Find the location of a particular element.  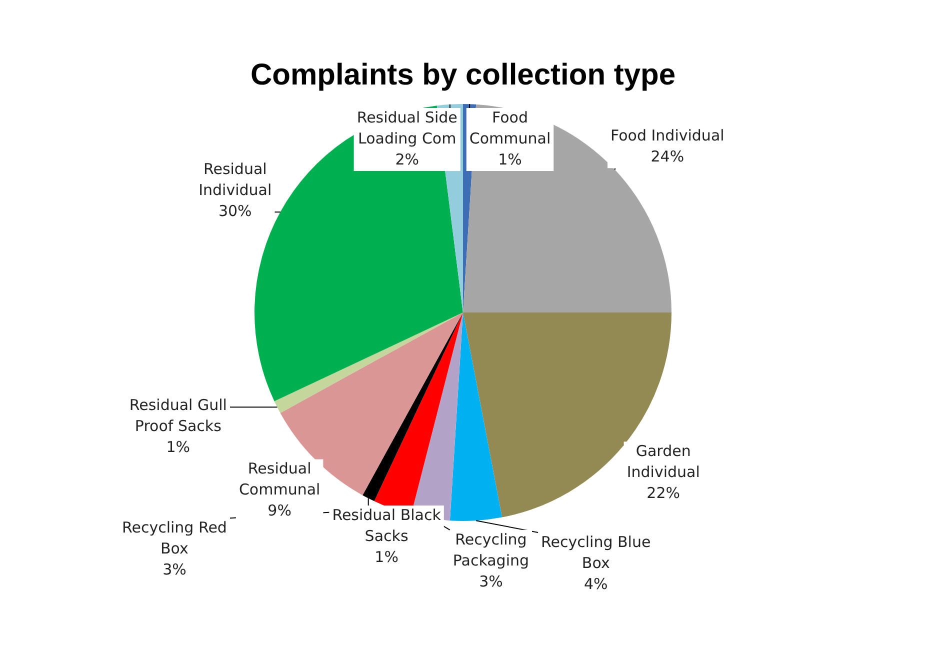

slice-label: Residual Side Loading Com is located at coordinates (407, 128).